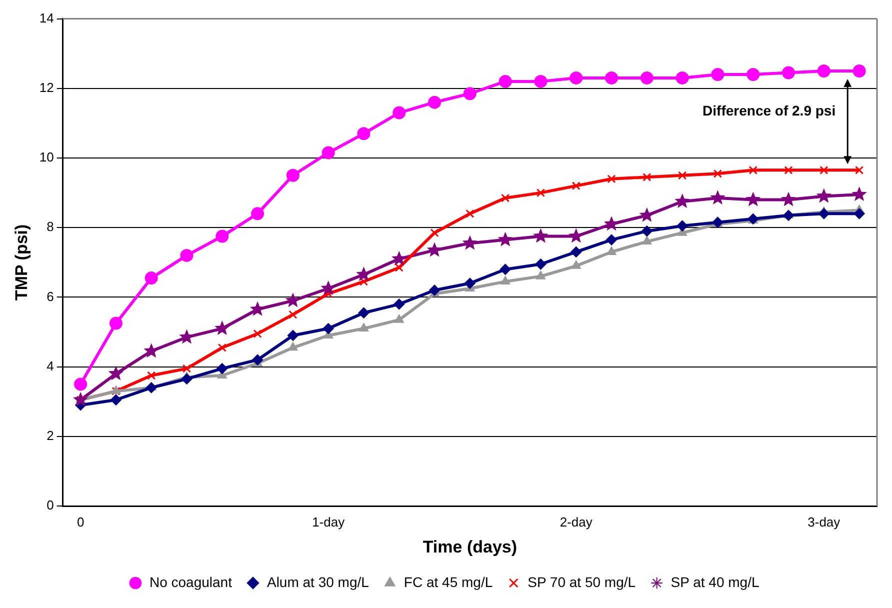 The height and width of the screenshot is (608, 892). I want to click on x-tick-label: 2-day, so click(576, 522).